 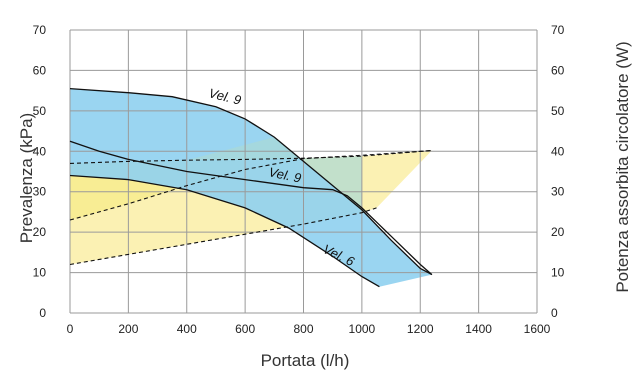 What do you see at coordinates (558, 192) in the screenshot?
I see `y2-tick-label-3: 30` at bounding box center [558, 192].